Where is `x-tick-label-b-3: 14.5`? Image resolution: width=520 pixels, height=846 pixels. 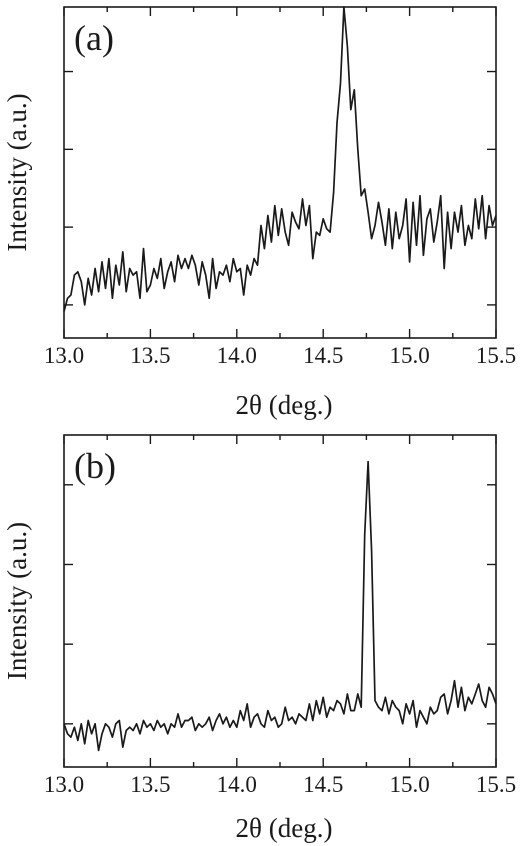 x-tick-label-b-3: 14.5 is located at coordinates (323, 784).